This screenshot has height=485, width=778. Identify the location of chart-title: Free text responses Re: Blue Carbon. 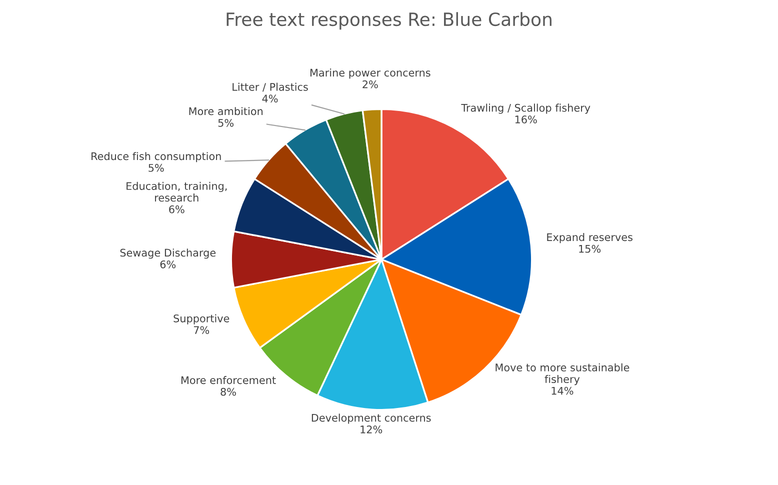
(389, 21).